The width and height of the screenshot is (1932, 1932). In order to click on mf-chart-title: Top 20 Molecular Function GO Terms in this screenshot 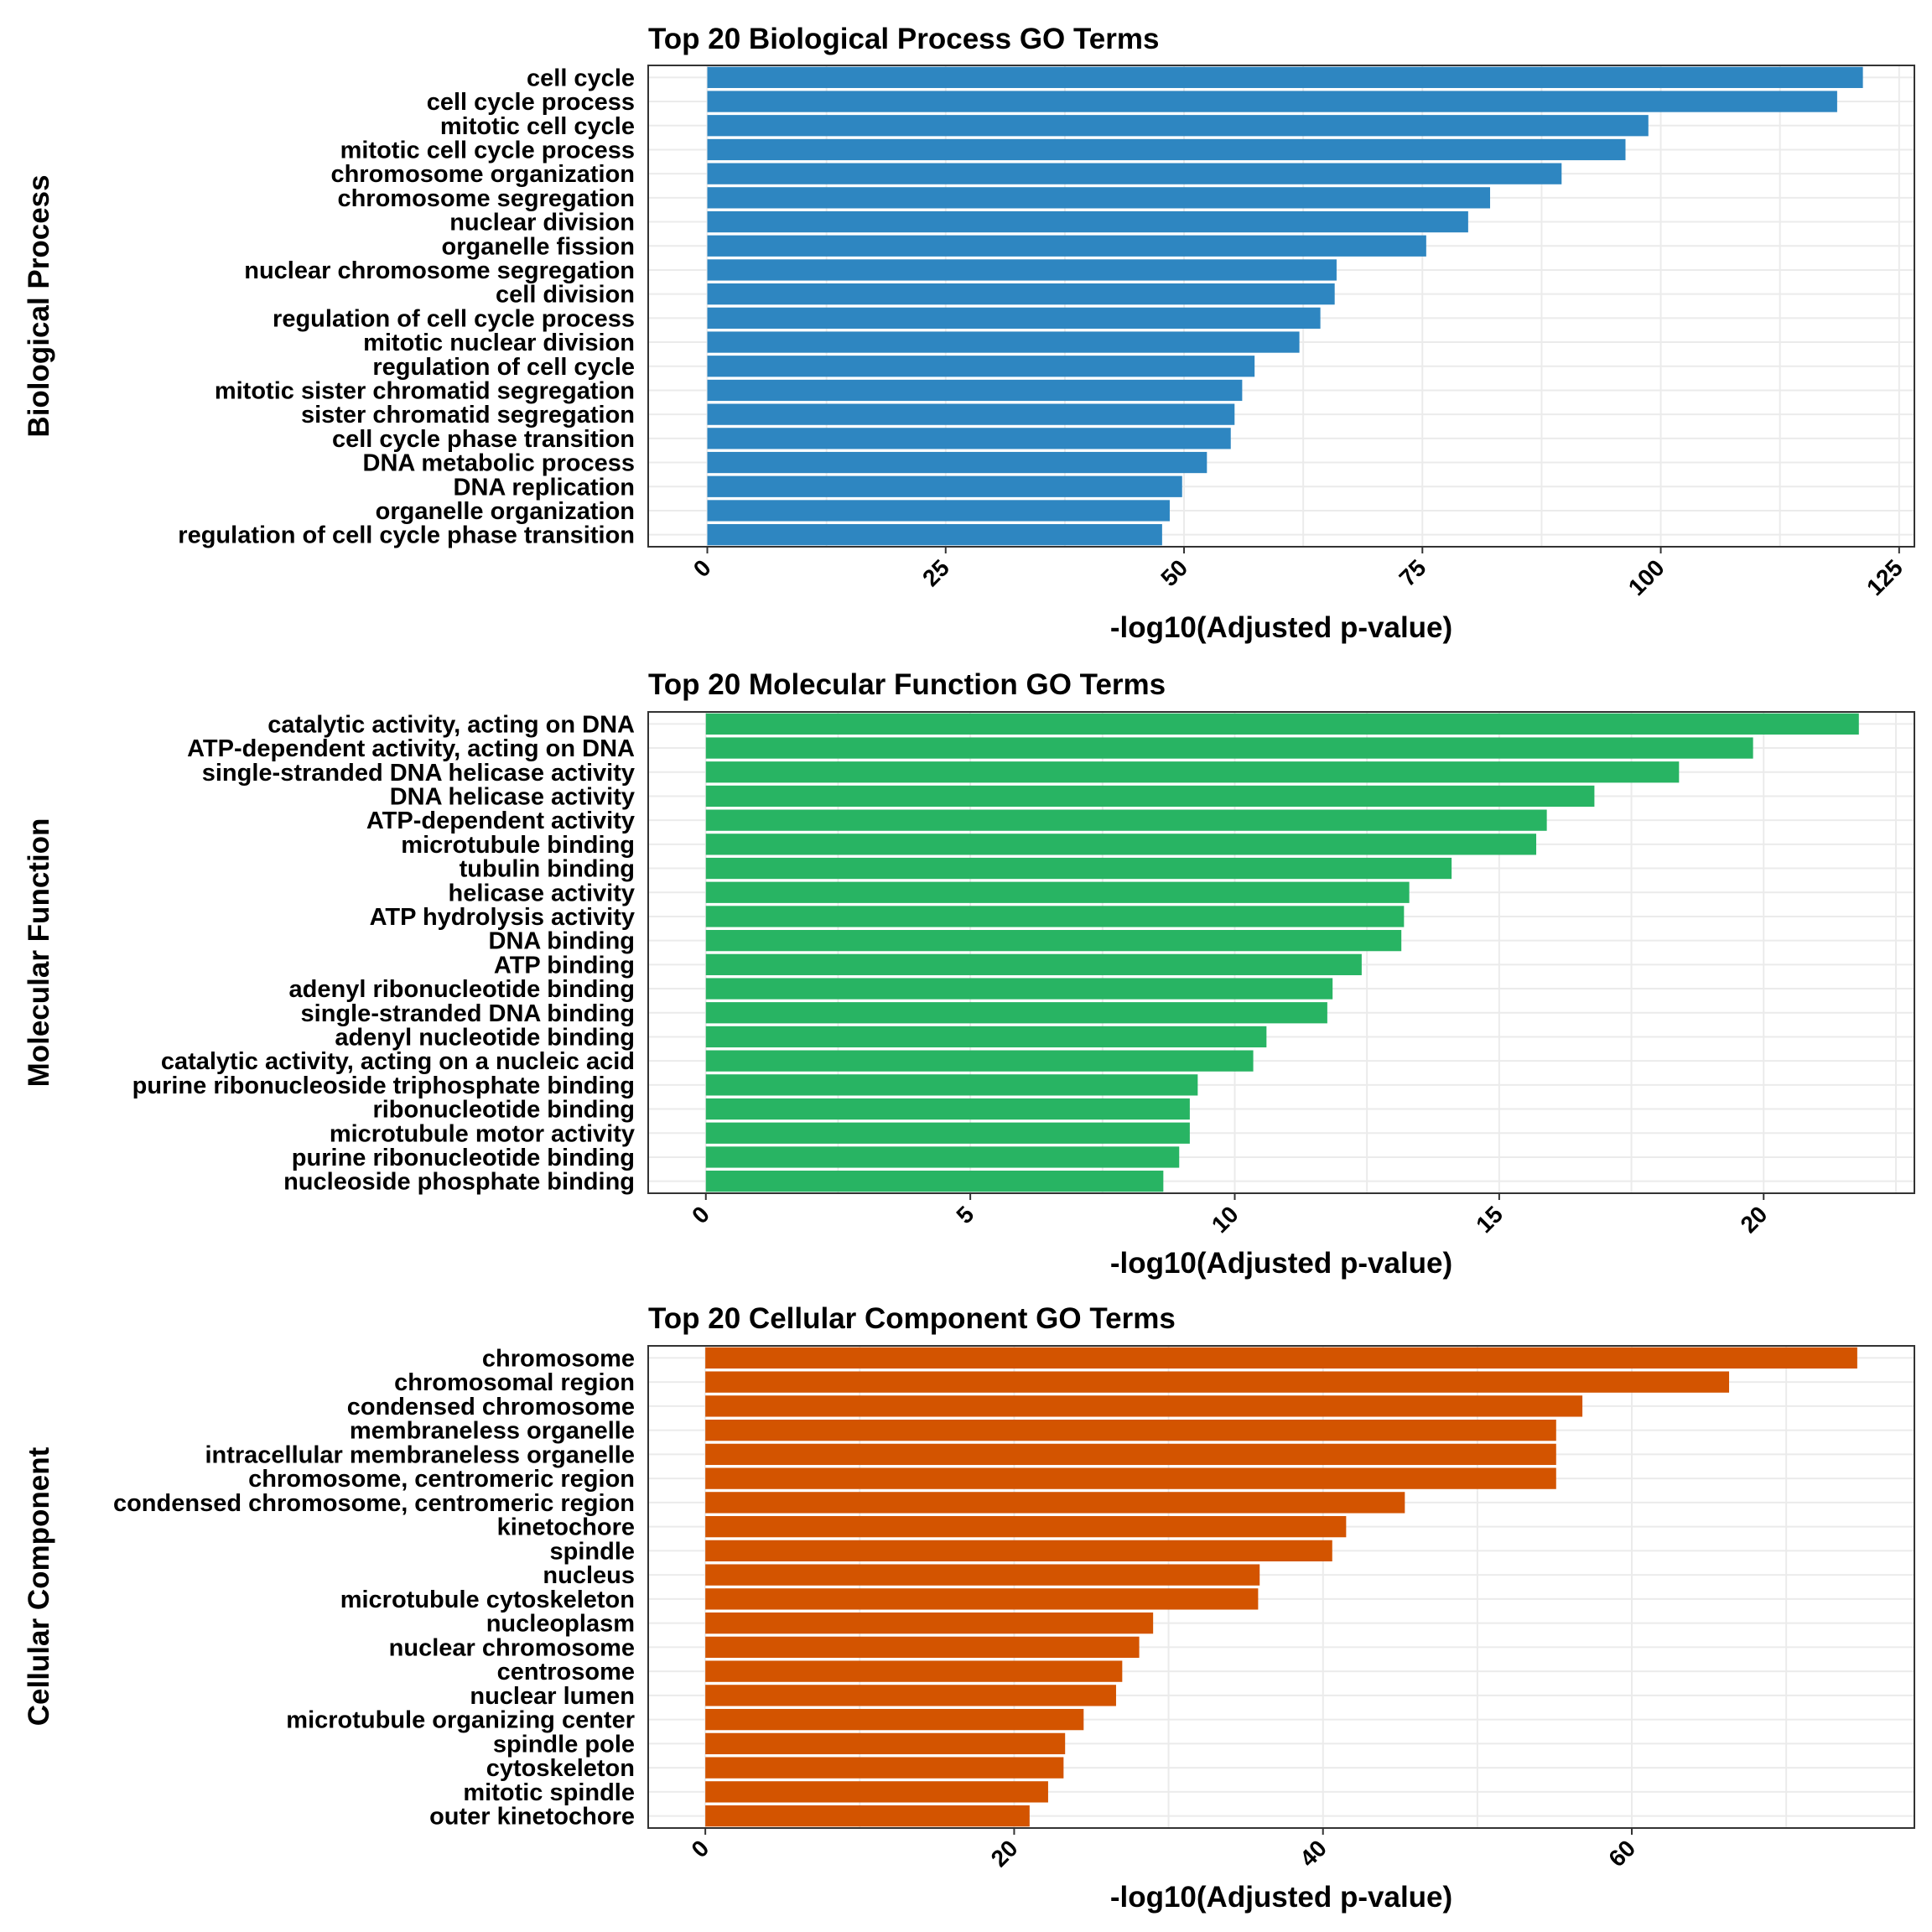, I will do `click(907, 684)`.